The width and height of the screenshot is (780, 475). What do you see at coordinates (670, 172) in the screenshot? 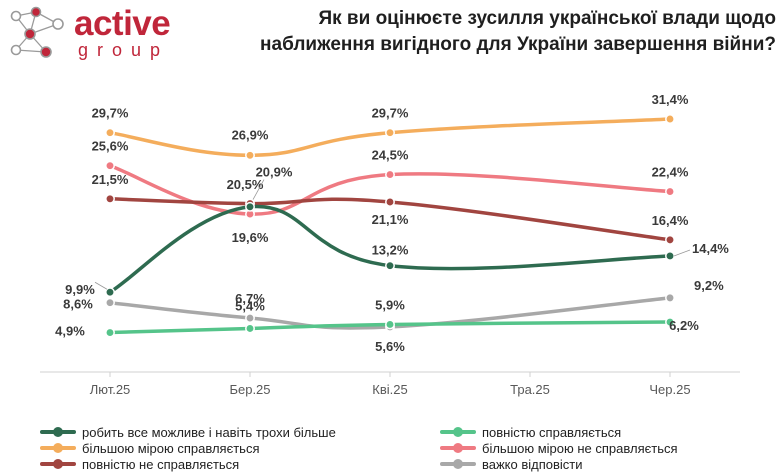
I see `data-label: 22,4%` at bounding box center [670, 172].